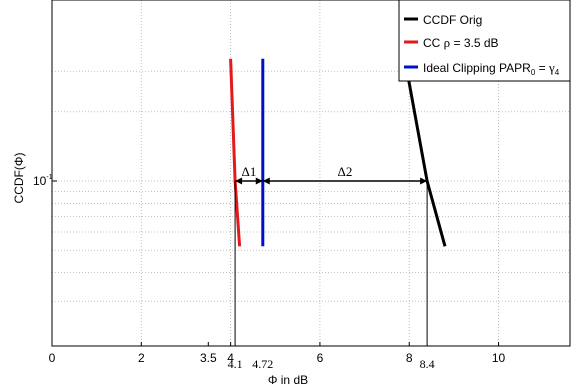 Image resolution: width=576 pixels, height=389 pixels. Describe the element at coordinates (461, 42) in the screenshot. I see `legend-label-cc: CC ρ = 3.5 dB` at that location.